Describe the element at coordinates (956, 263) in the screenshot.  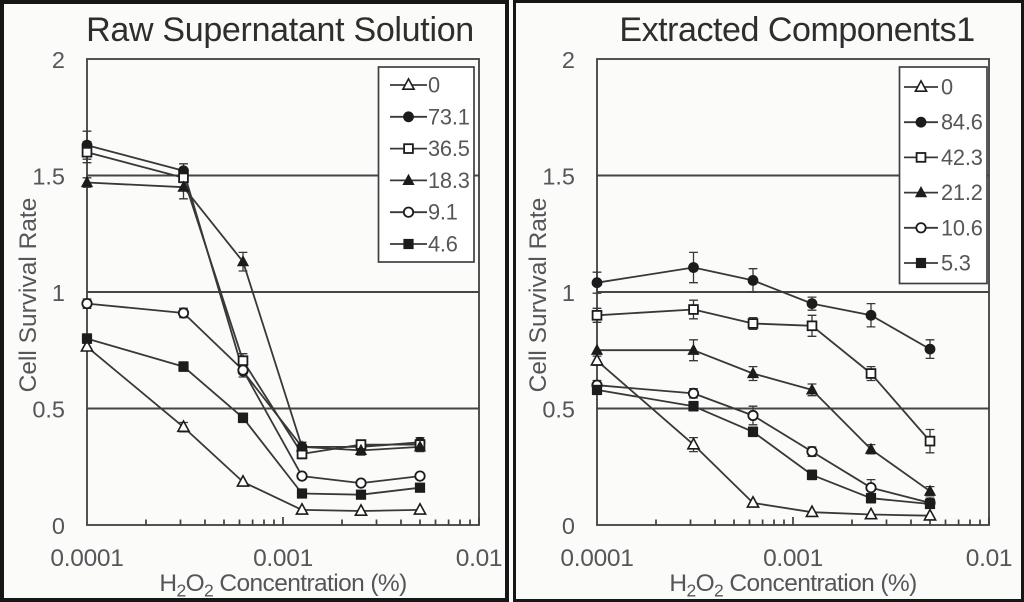
I see `svg-text: 5.3` at that location.